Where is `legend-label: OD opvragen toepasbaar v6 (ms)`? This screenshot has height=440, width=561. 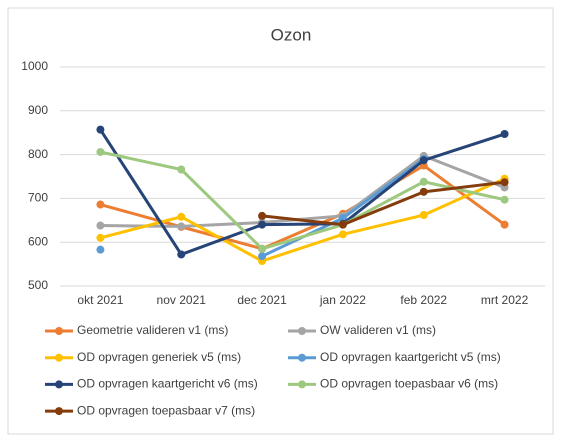
legend-label: OD opvragen toepasbaar v6 (ms) is located at coordinates (409, 384).